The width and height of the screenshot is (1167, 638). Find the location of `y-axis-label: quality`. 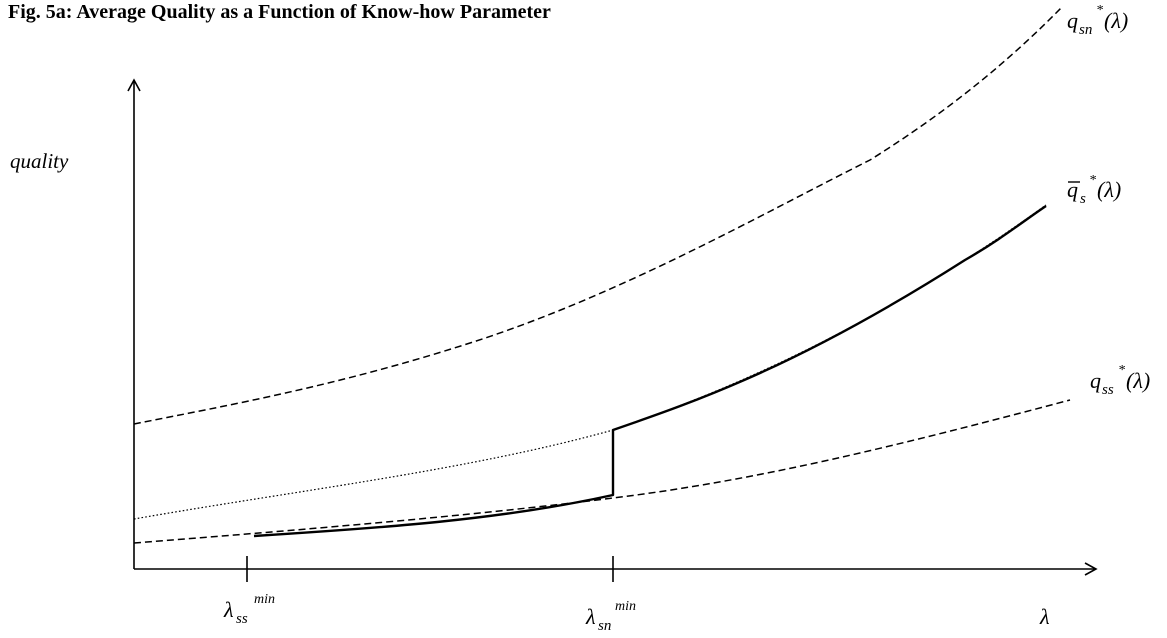

y-axis-label: quality is located at coordinates (39, 161).